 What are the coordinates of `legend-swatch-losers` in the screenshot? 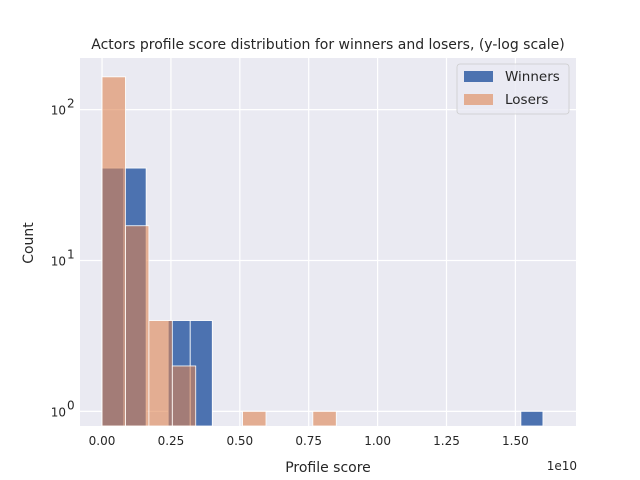 It's located at (478, 99).